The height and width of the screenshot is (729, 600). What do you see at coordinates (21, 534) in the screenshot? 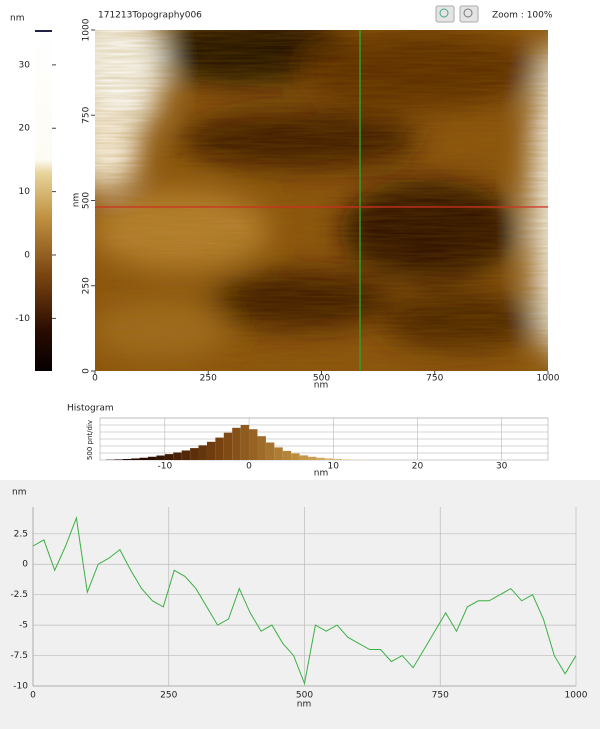
I see `y-tick-label: 2.5` at bounding box center [21, 534].